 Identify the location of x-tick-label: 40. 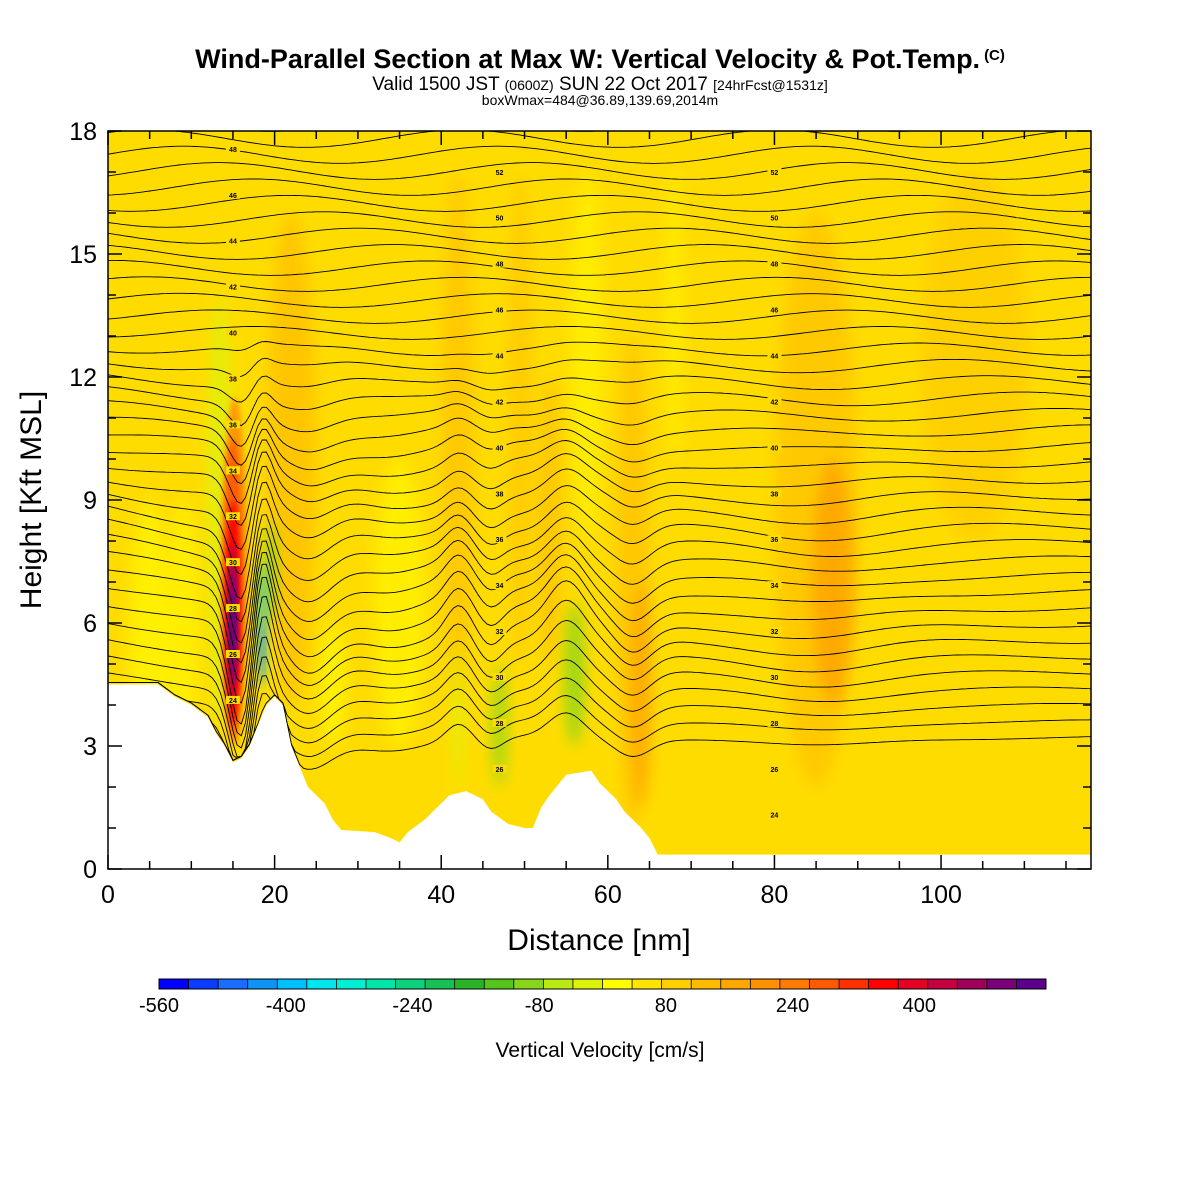
(441, 895).